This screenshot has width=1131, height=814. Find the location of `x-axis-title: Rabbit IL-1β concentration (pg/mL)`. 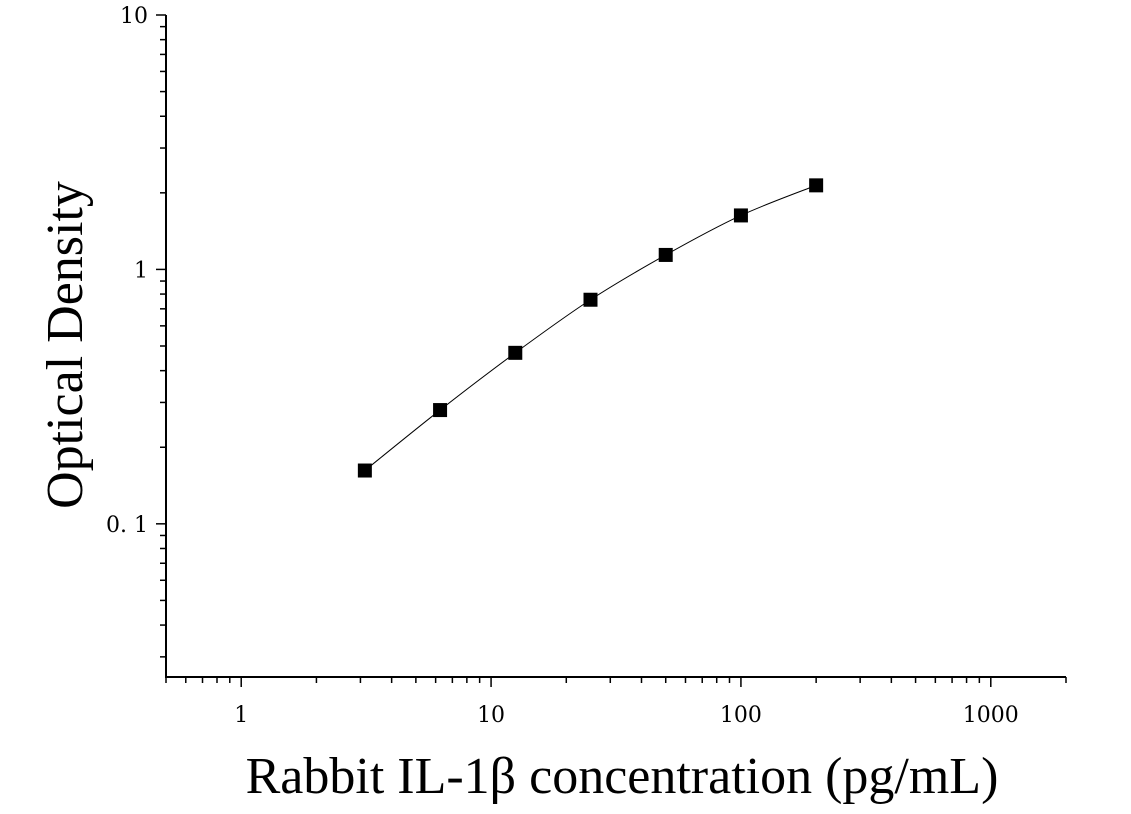

x-axis-title: Rabbit IL-1β concentration (pg/mL) is located at coordinates (622, 776).